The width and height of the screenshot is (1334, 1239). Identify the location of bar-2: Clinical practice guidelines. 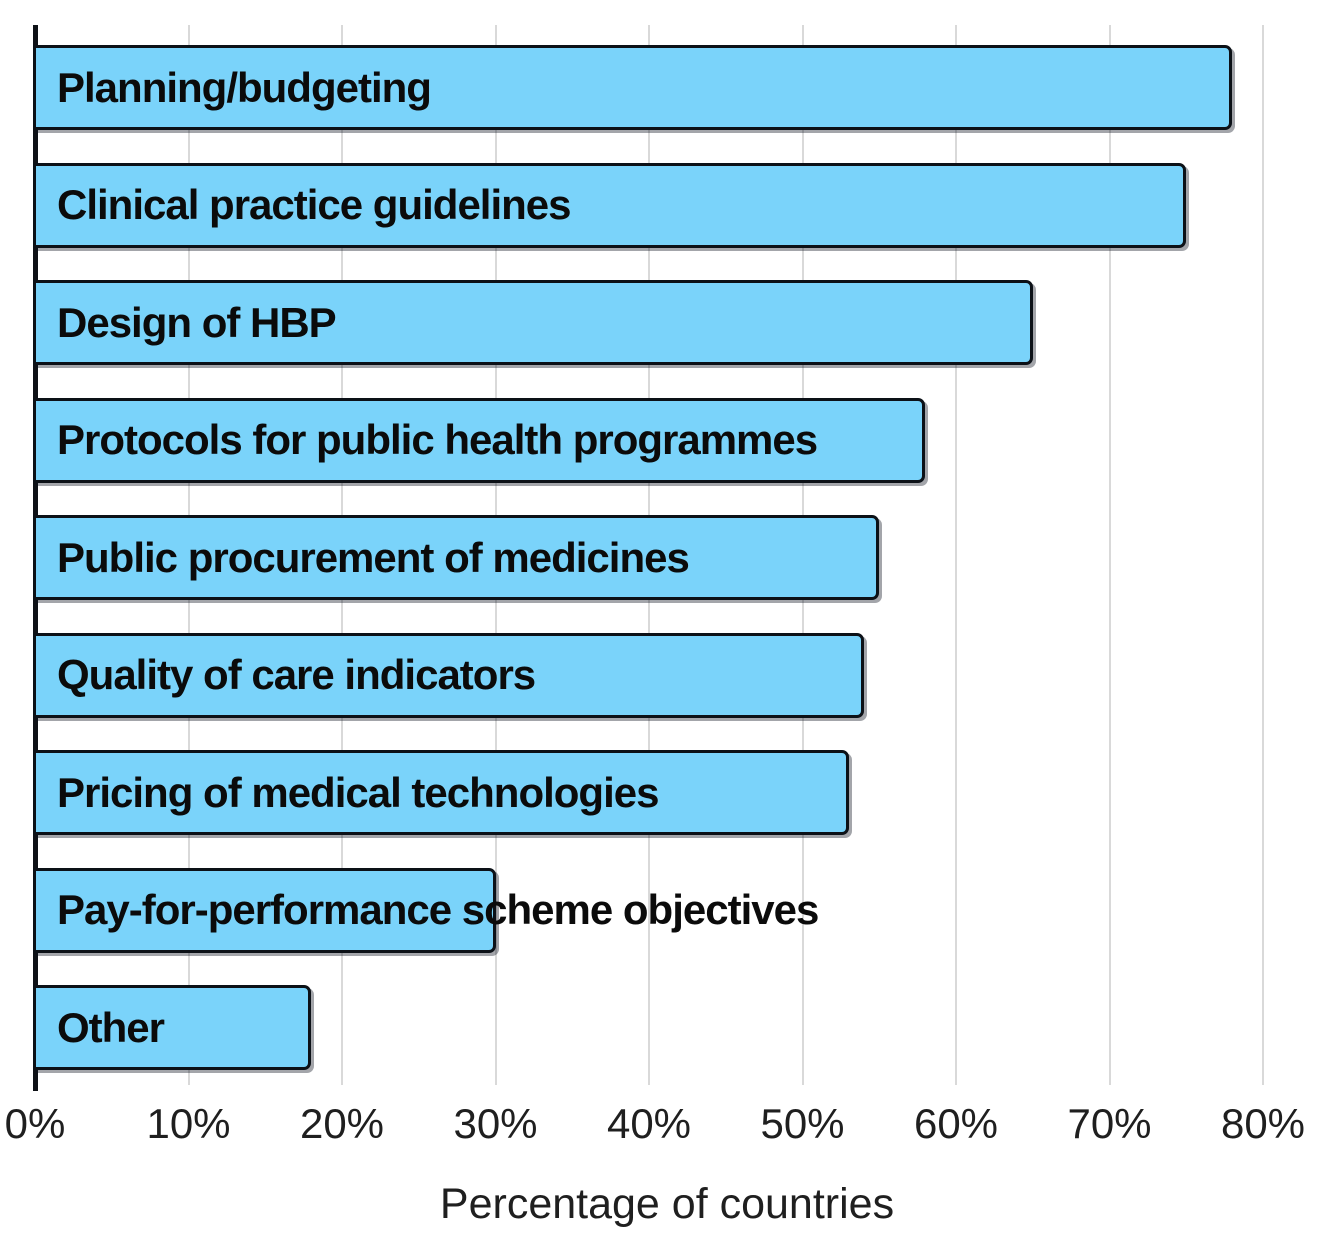
(610, 205).